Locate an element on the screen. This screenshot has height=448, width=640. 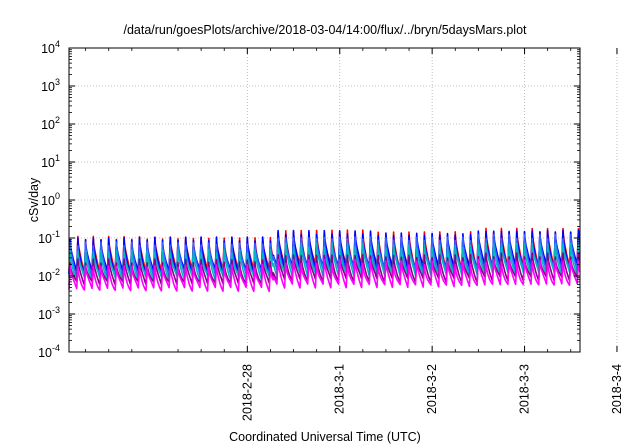
y-tick-label: 10⁻¹ is located at coordinates (49, 237).